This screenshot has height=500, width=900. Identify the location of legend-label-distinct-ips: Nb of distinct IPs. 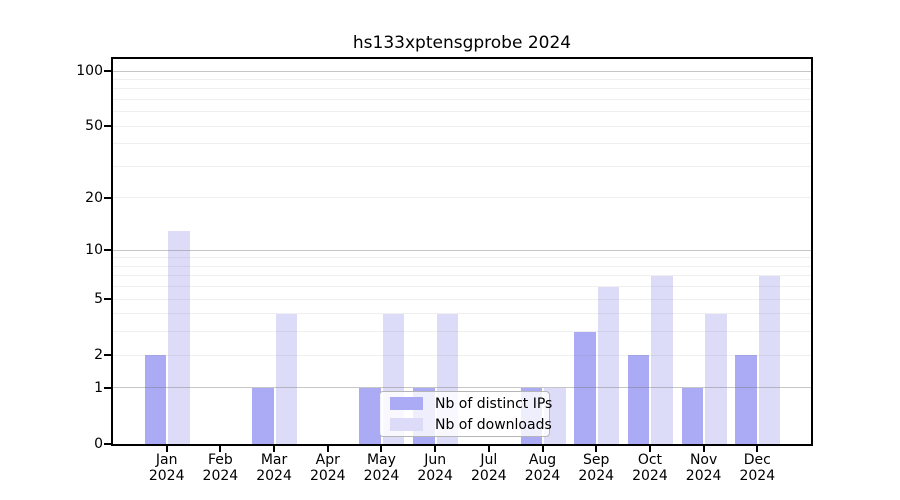
(494, 403).